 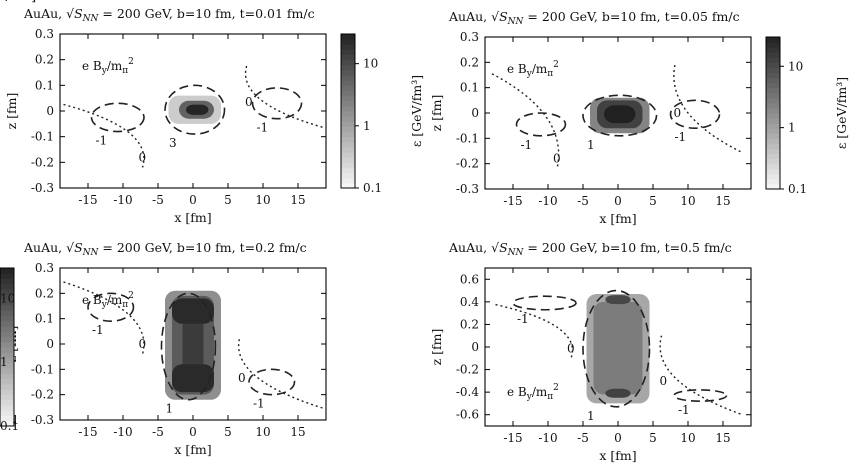 What do you see at coordinates (467, 164) in the screenshot?
I see `y-tick-label: -0.2` at bounding box center [467, 164].